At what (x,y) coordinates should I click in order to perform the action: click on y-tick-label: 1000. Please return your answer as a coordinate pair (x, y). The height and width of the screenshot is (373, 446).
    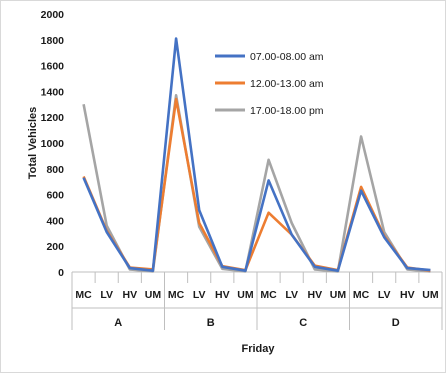
    Looking at the image, I should click on (53, 144).